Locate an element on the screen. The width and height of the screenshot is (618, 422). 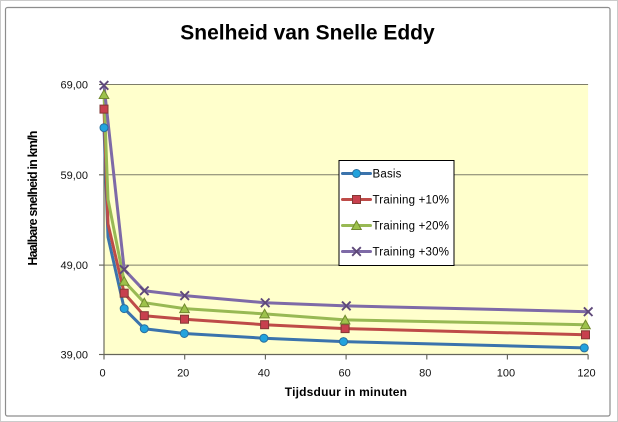
svg-text: Basis is located at coordinates (387, 175).